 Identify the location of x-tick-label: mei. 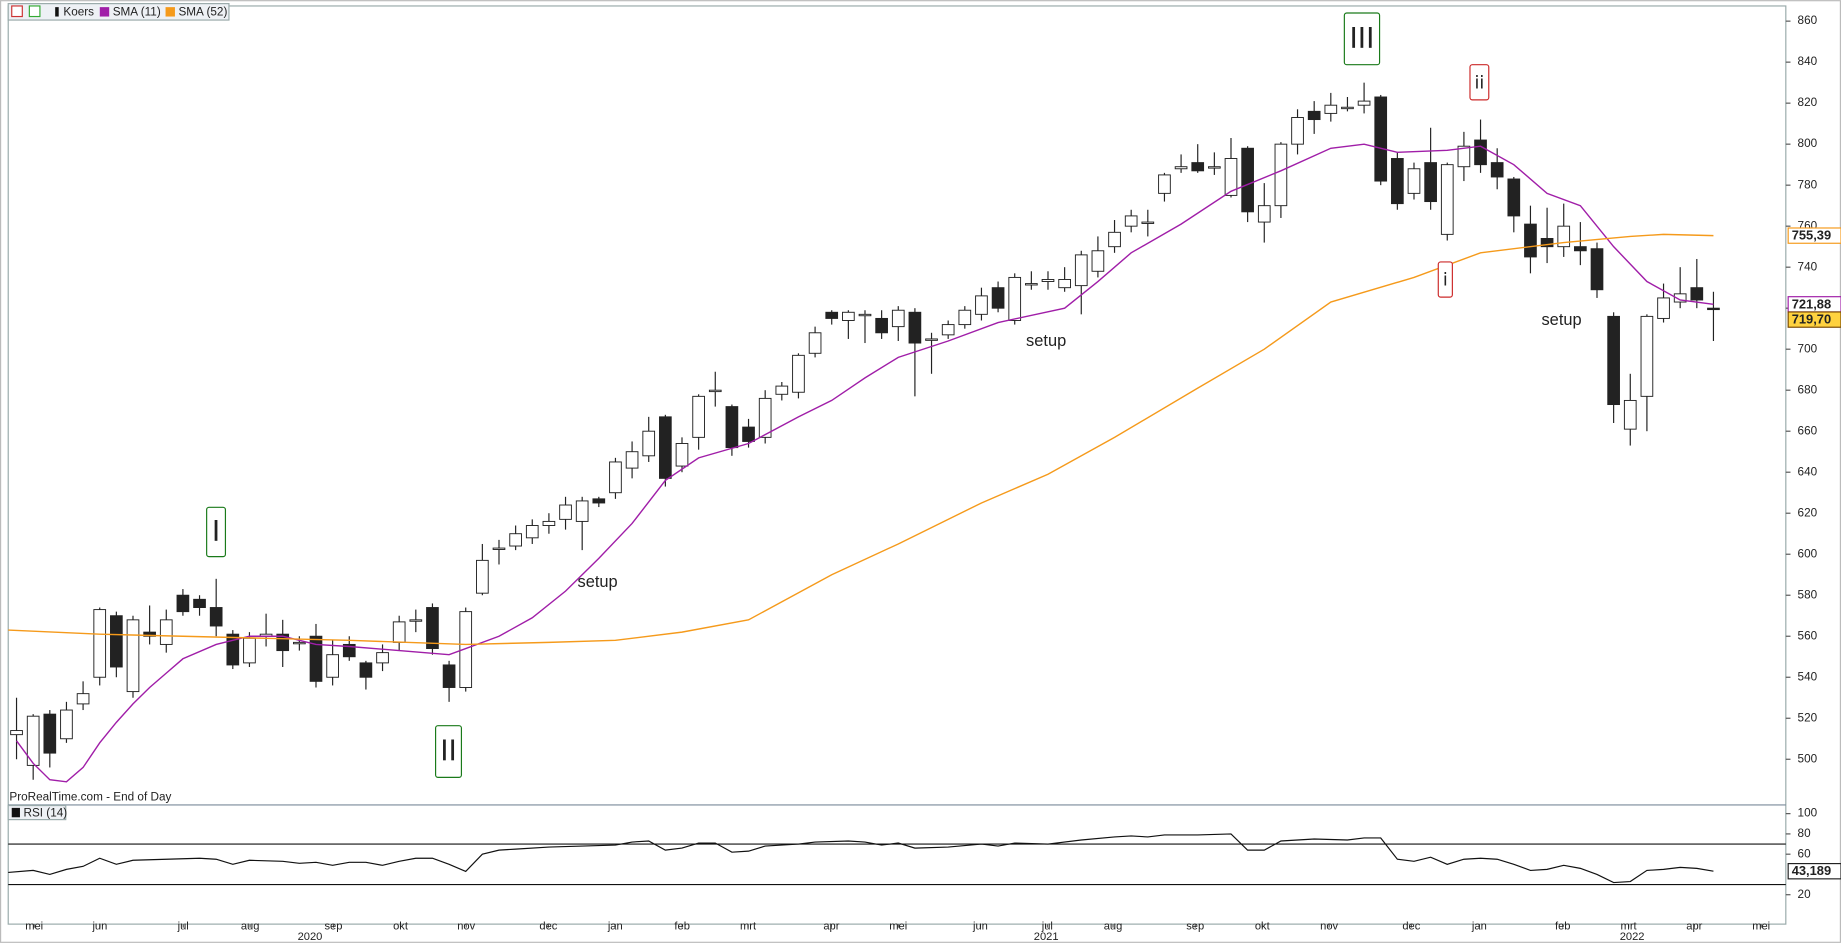
(898, 926).